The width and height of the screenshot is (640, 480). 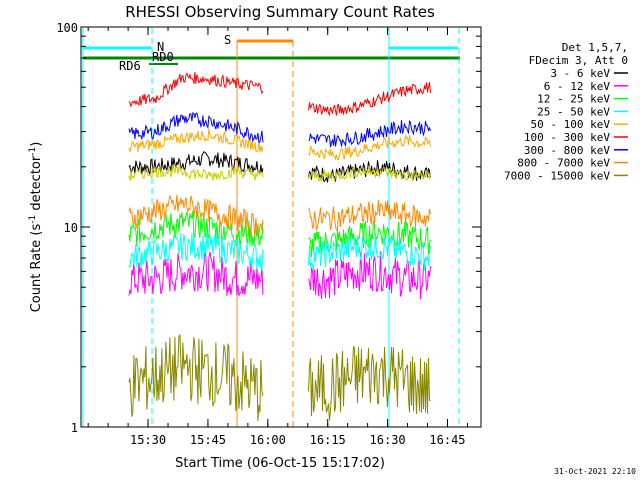 I want to click on legend-item-1: 6 - 12 keV, so click(x=577, y=86).